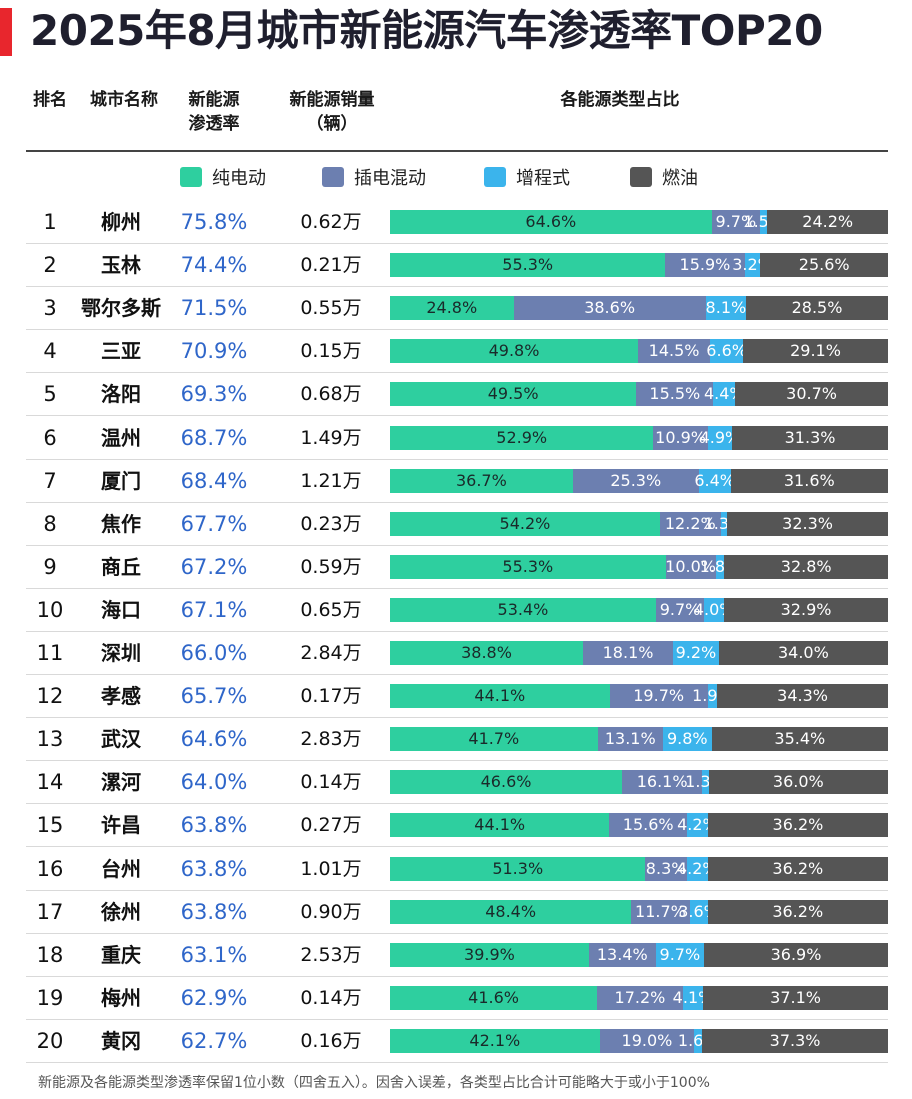 This screenshot has height=1099, width=912. I want to click on bar-segment-phev: 38.6%, so click(609, 308).